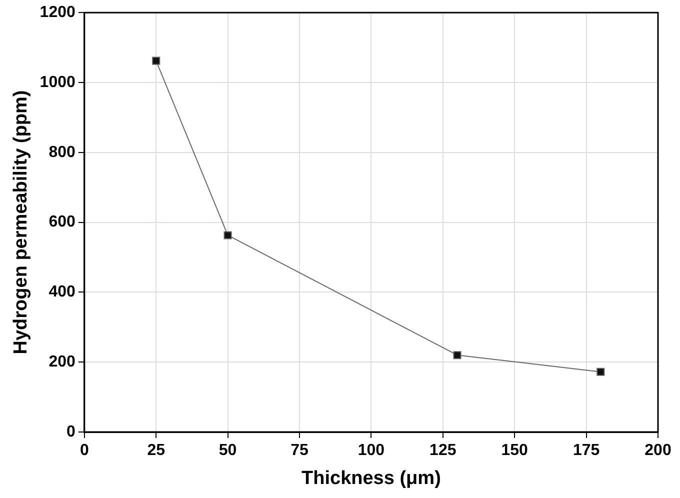 The image size is (680, 498). What do you see at coordinates (58, 13) in the screenshot?
I see `y-tick-label: 1200` at bounding box center [58, 13].